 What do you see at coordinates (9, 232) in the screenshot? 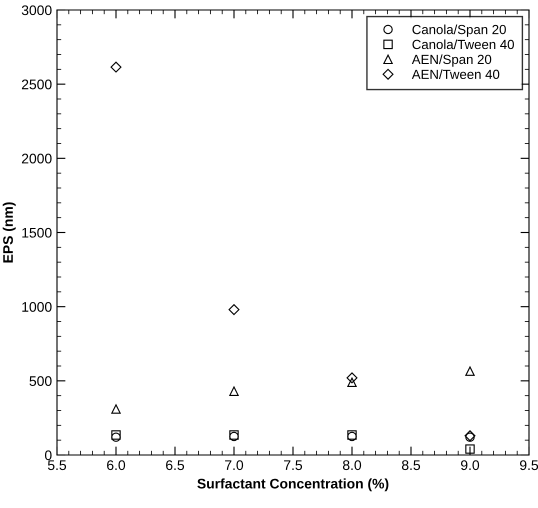
I see `y-axis-title: EPS (nm)` at bounding box center [9, 232].